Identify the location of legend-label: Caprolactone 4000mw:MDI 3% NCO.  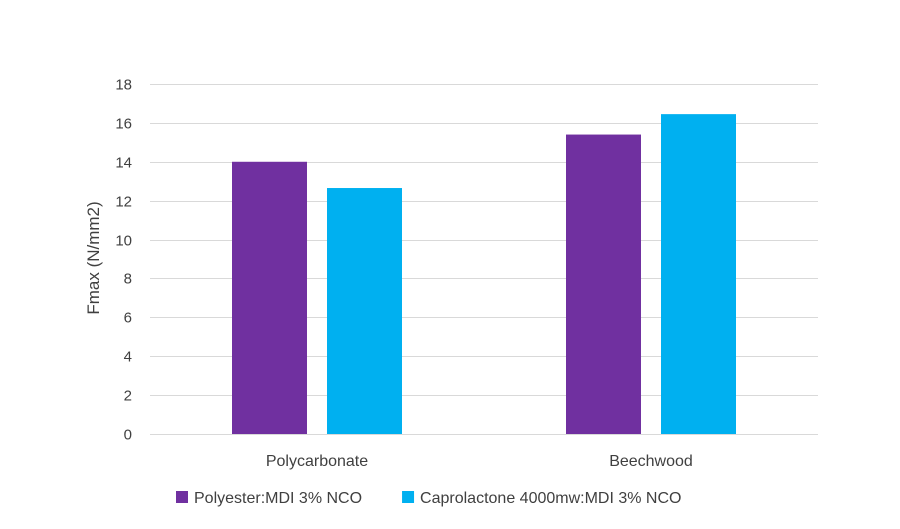
(550, 498).